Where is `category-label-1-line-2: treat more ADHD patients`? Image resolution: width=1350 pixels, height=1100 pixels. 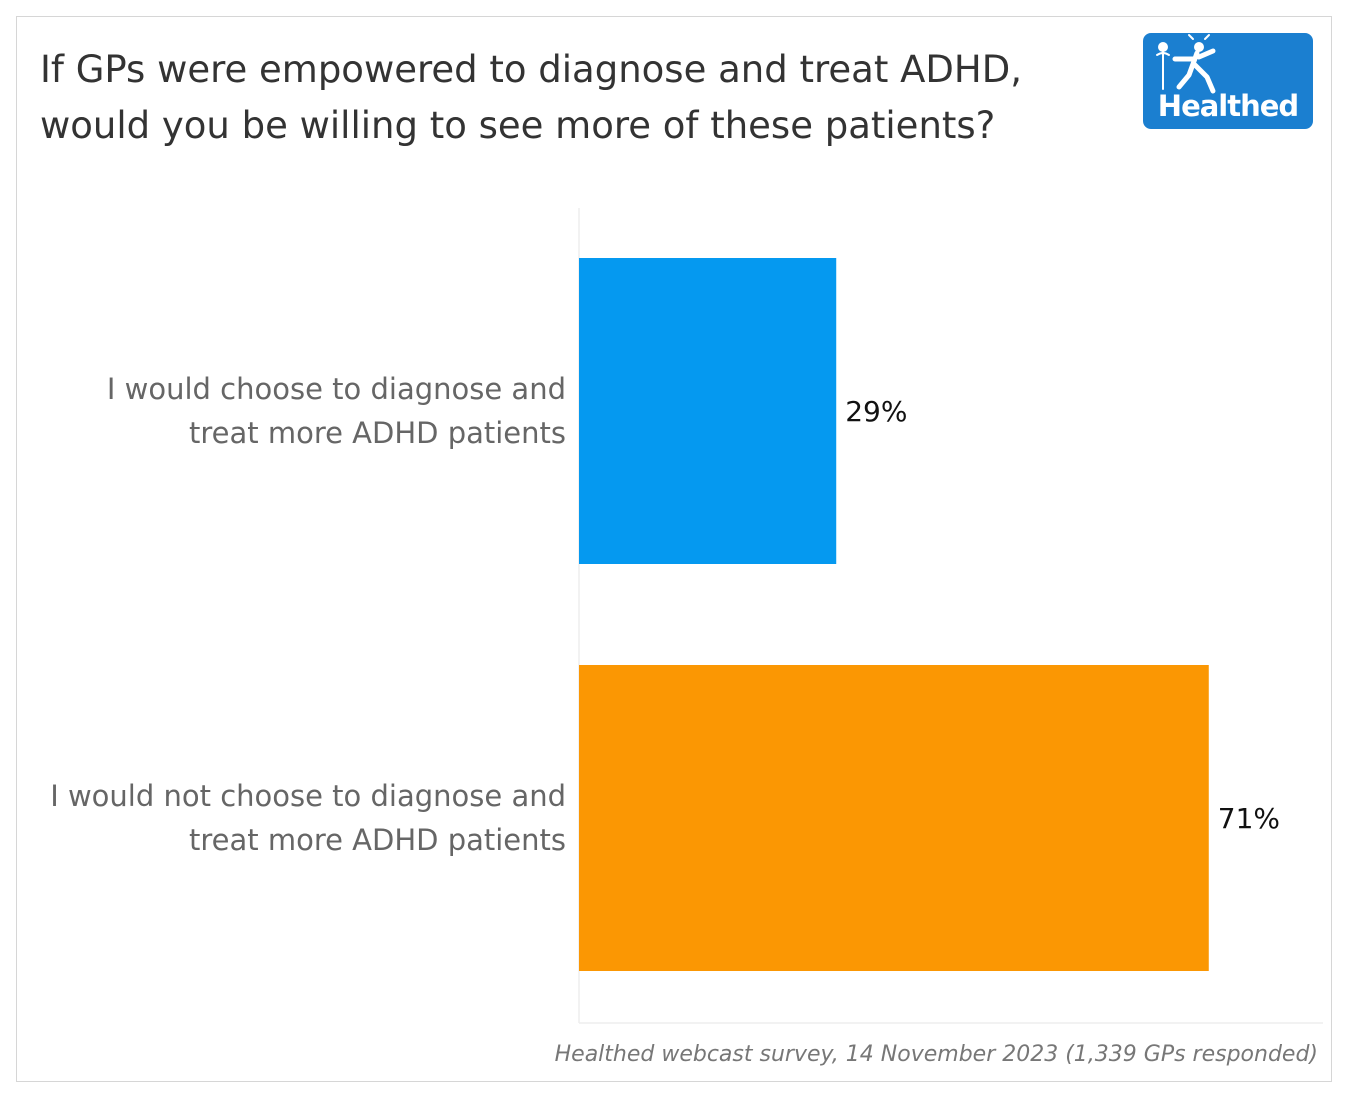
category-label-1-line-2: treat more ADHD patients is located at coordinates (377, 433).